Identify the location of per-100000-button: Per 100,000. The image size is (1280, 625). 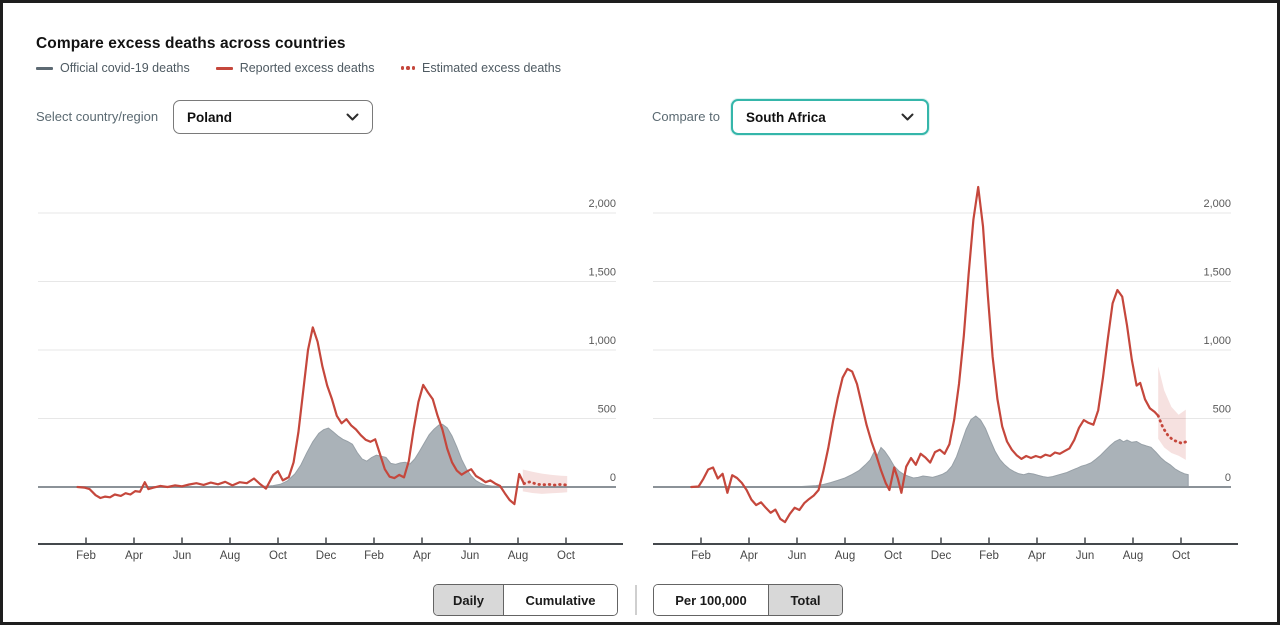
(711, 600).